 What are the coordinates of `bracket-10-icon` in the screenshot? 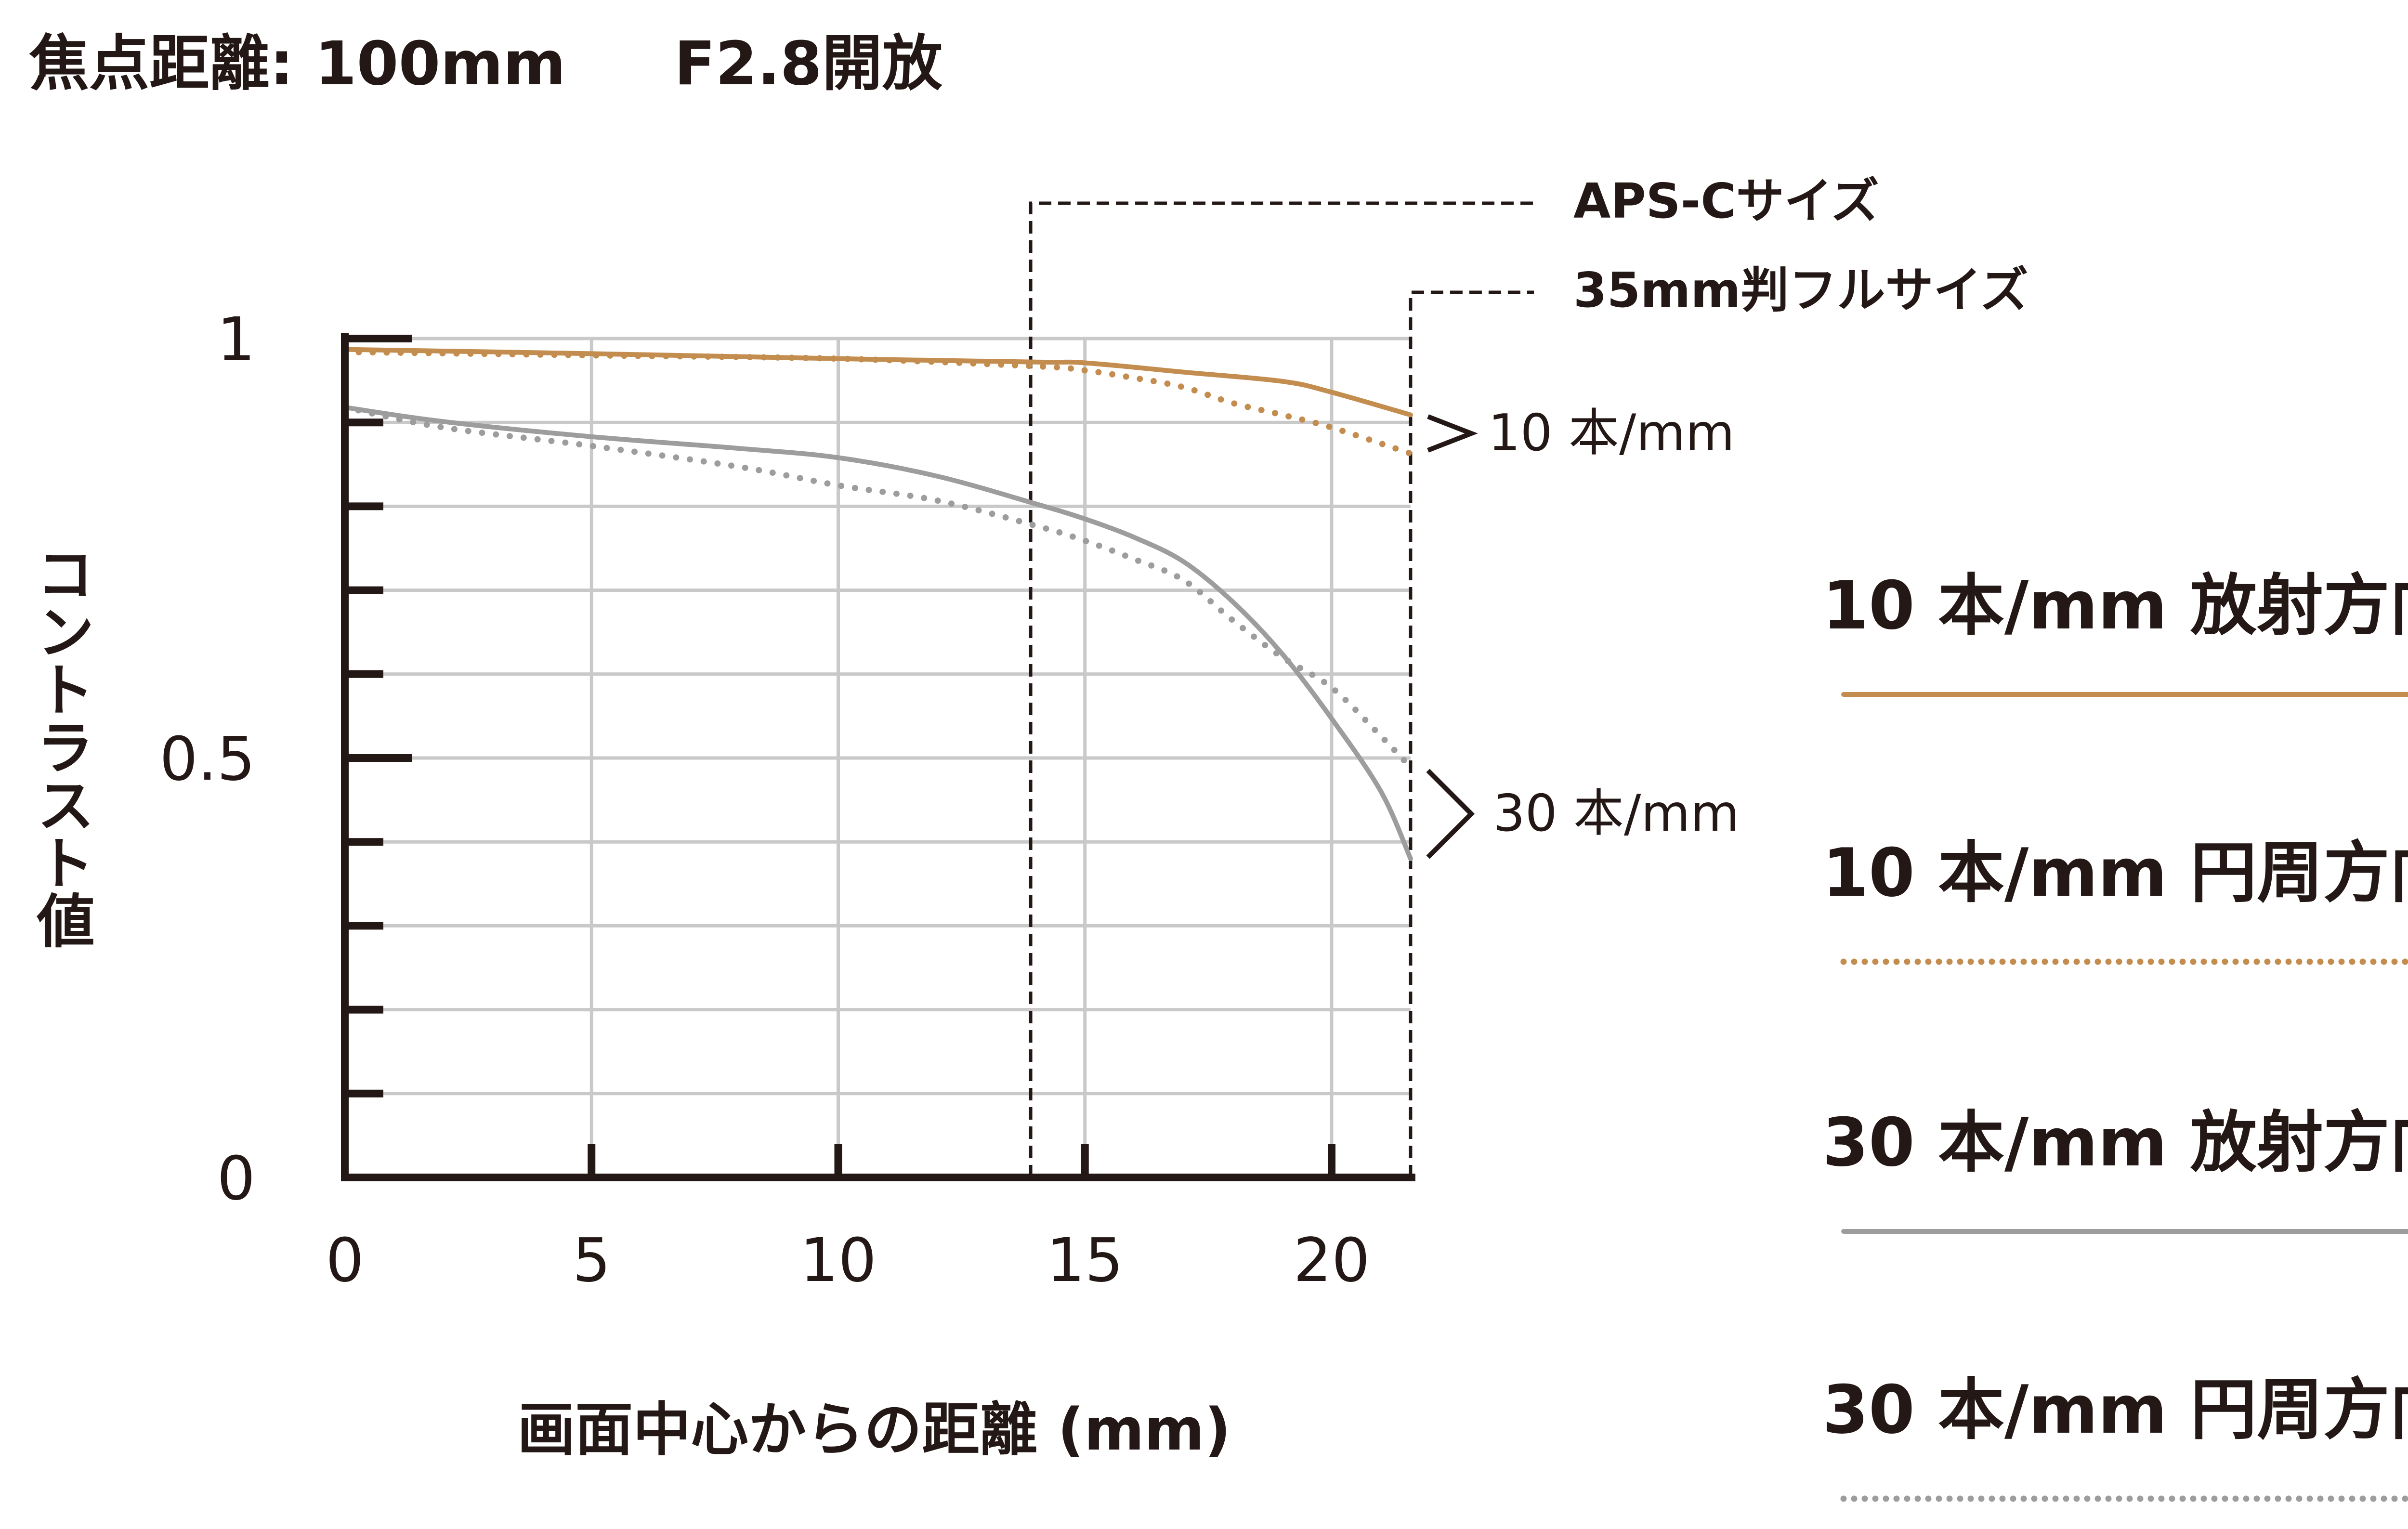 It's located at (1452, 433).